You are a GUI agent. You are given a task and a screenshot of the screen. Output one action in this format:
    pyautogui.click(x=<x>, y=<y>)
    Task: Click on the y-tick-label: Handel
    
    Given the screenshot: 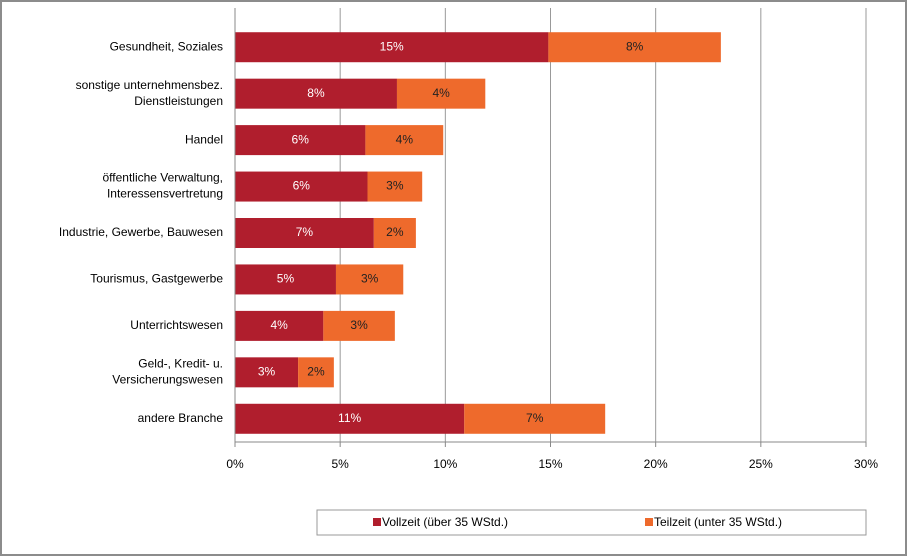 What is the action you would take?
    pyautogui.click(x=204, y=139)
    